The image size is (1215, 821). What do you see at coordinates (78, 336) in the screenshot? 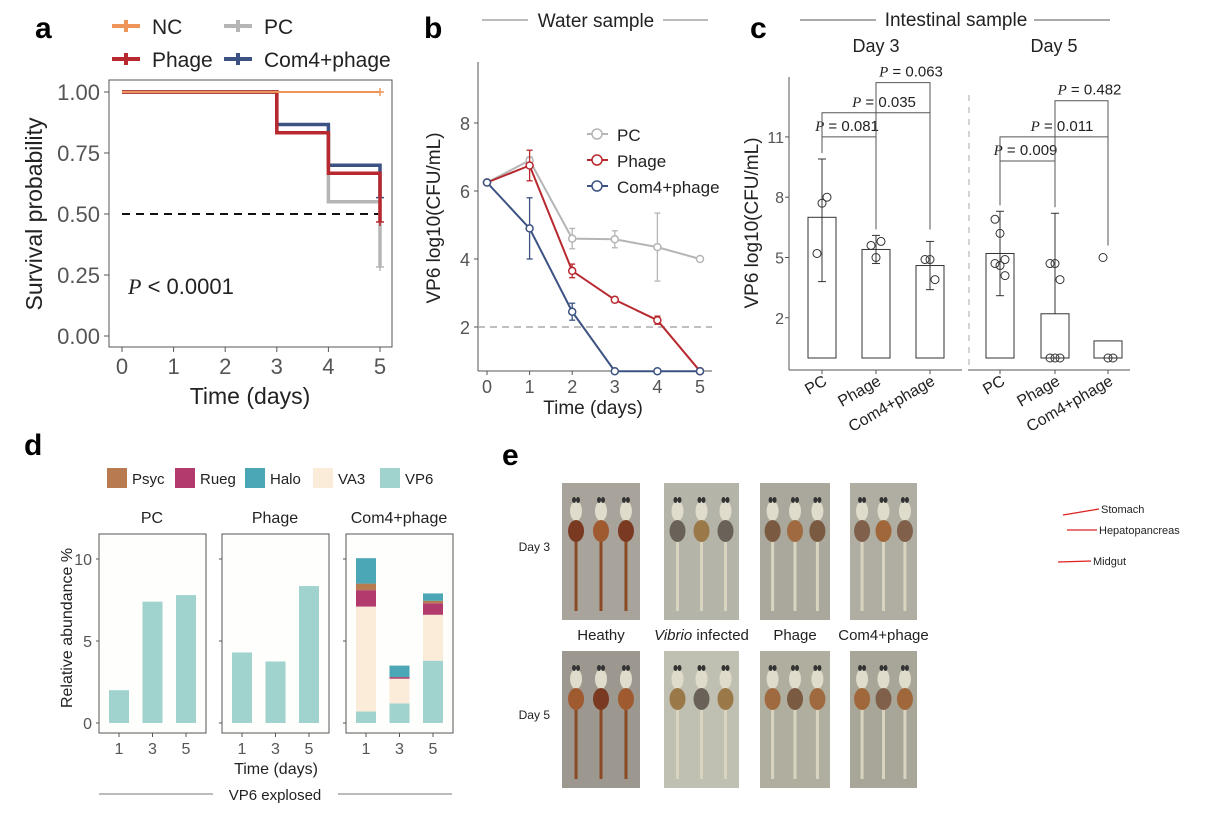
I see `y-tick-label: 0.00` at bounding box center [78, 336].